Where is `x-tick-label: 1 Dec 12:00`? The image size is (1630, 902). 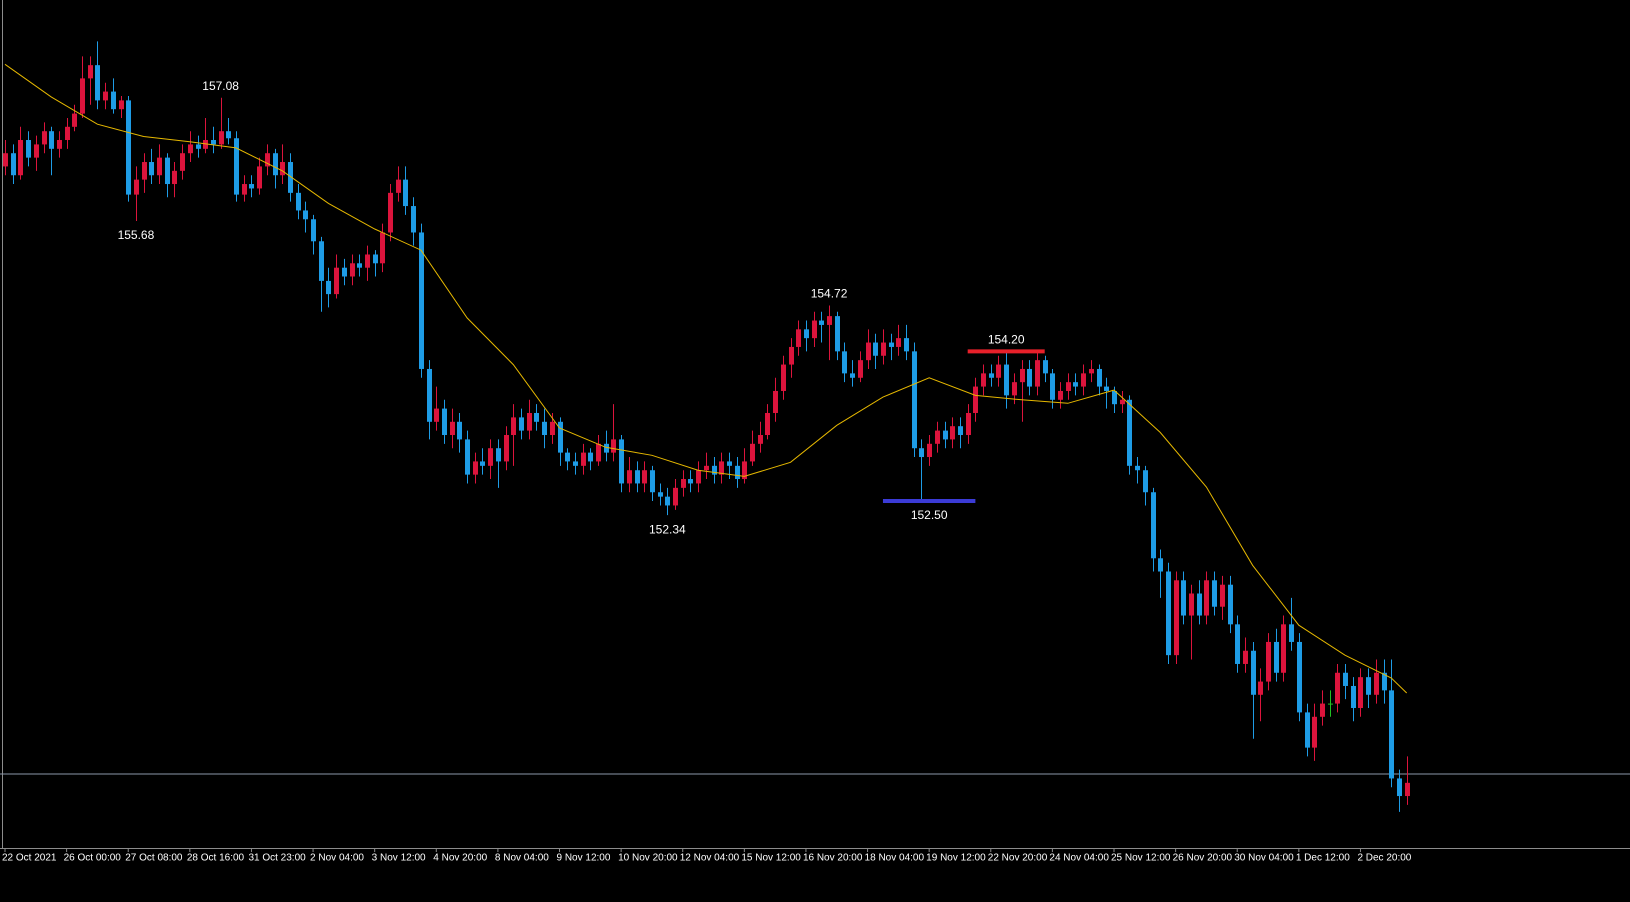
x-tick-label: 1 Dec 12:00 is located at coordinates (1323, 858).